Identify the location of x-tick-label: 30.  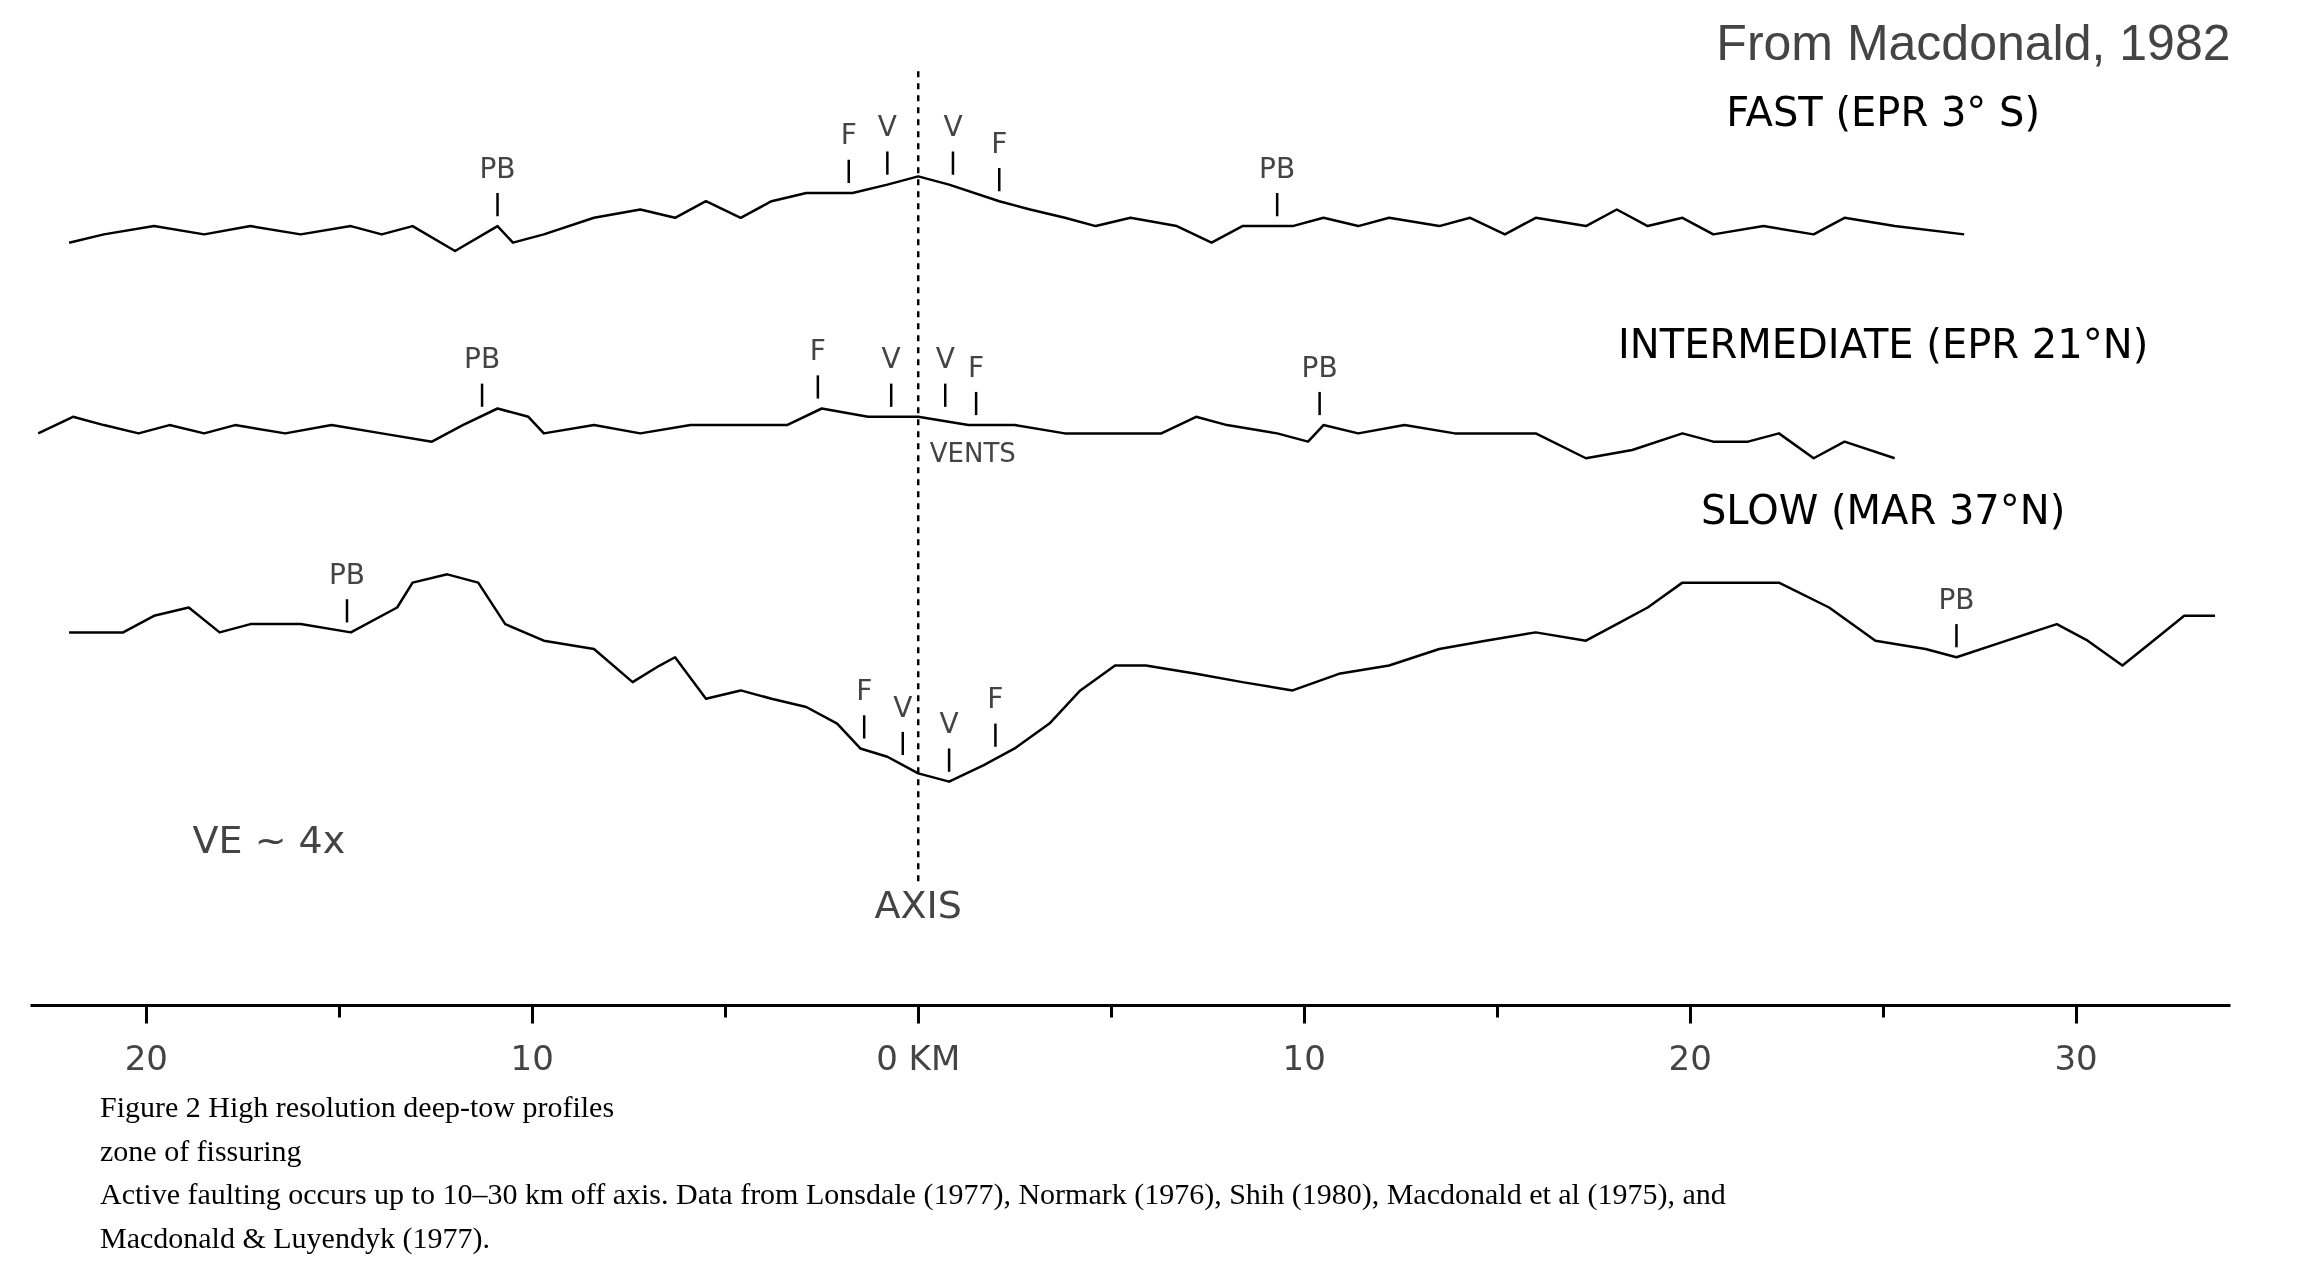
(2076, 1057).